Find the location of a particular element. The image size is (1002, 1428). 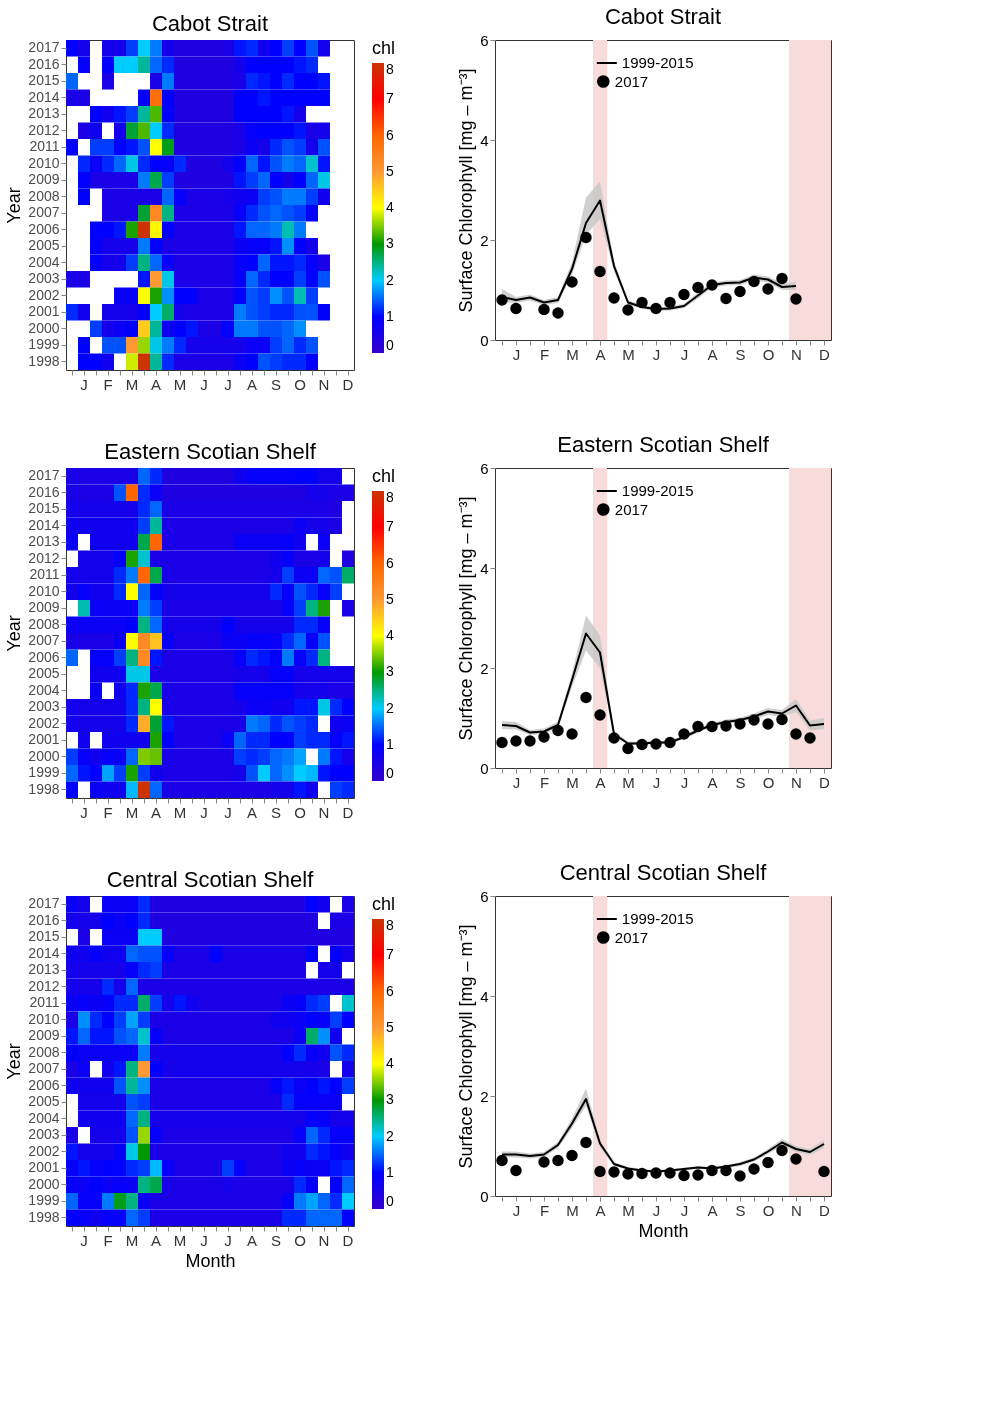

y-tick-label: 2011 is located at coordinates (44, 146).